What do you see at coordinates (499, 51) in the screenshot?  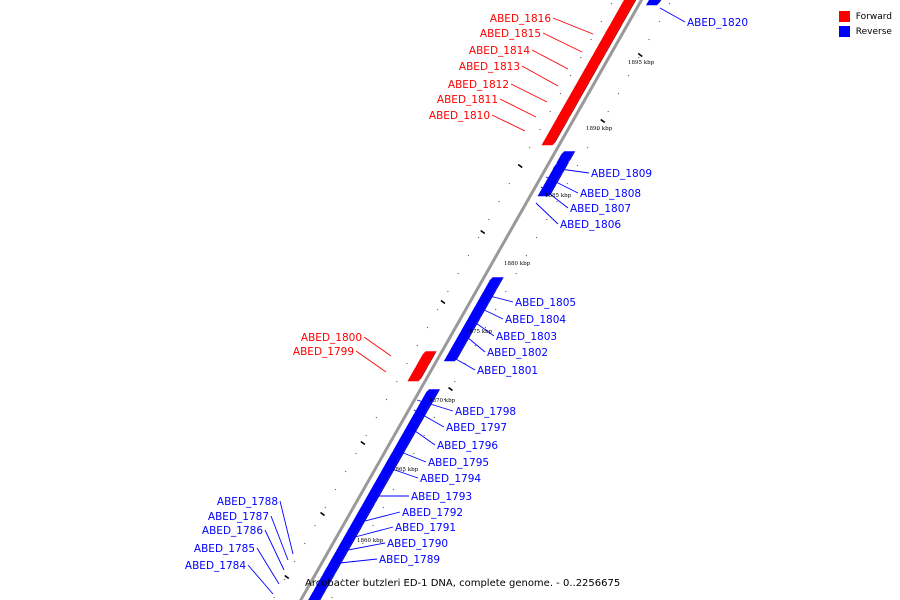 I see `gene-label: ABED_1814` at bounding box center [499, 51].